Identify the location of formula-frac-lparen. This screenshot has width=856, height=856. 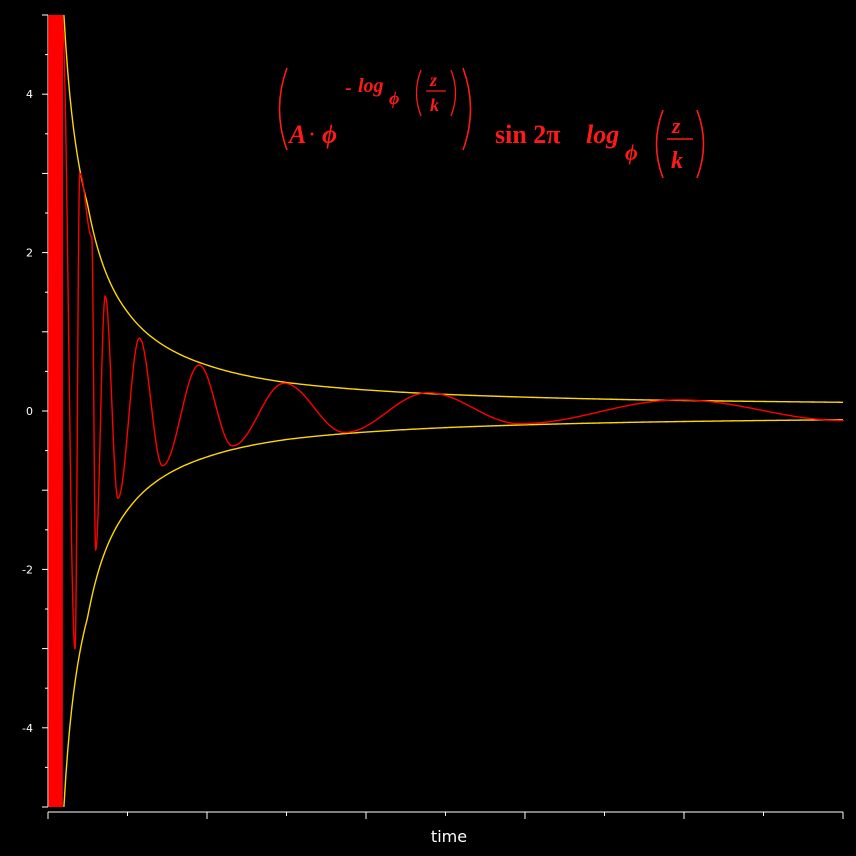
(659, 144).